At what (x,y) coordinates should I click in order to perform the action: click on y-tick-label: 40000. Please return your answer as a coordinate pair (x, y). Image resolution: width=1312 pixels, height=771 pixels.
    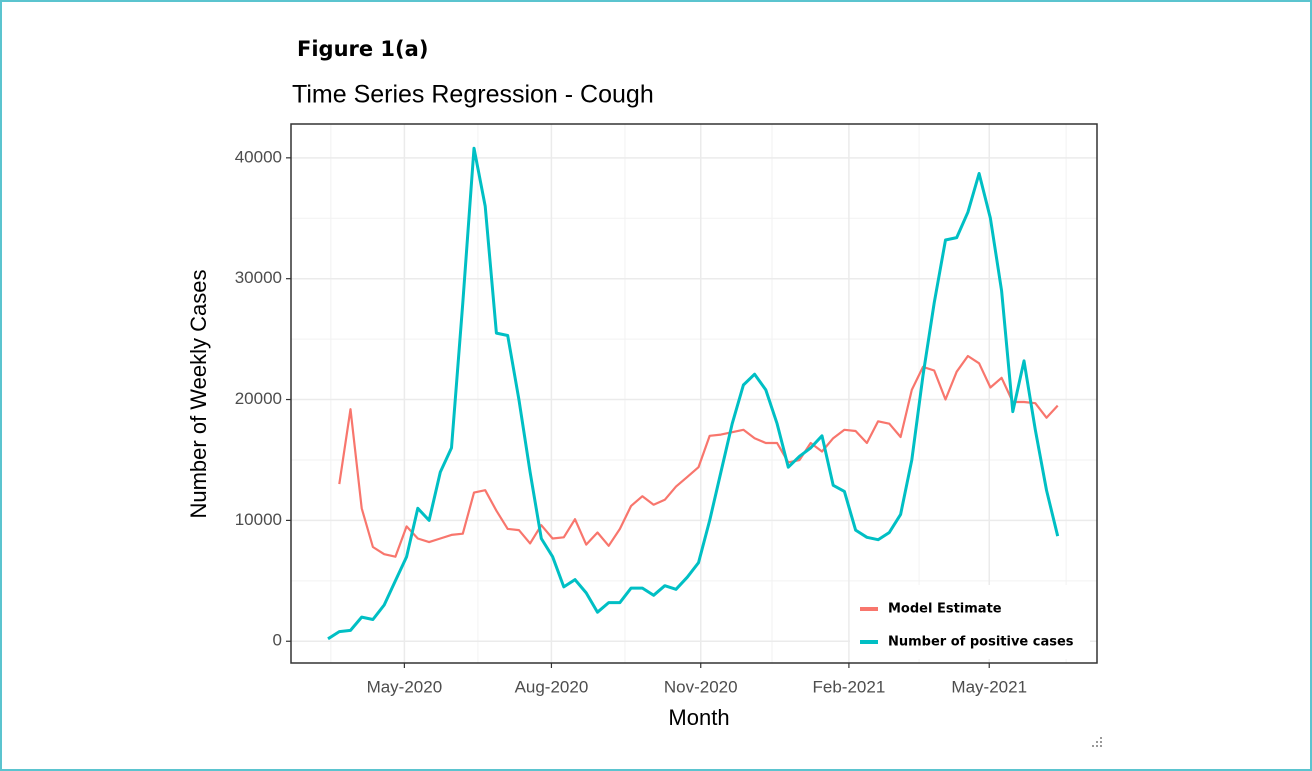
    Looking at the image, I should click on (258, 156).